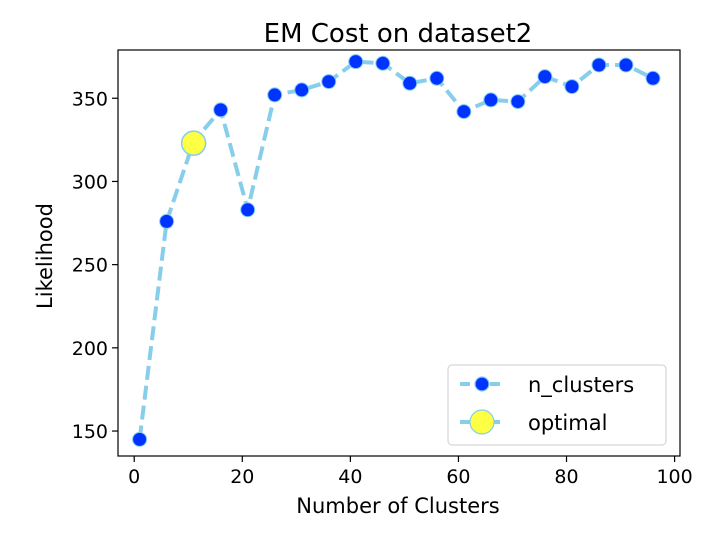 The width and height of the screenshot is (718, 536). Describe the element at coordinates (350, 477) in the screenshot. I see `x-tick-label: 40` at that location.